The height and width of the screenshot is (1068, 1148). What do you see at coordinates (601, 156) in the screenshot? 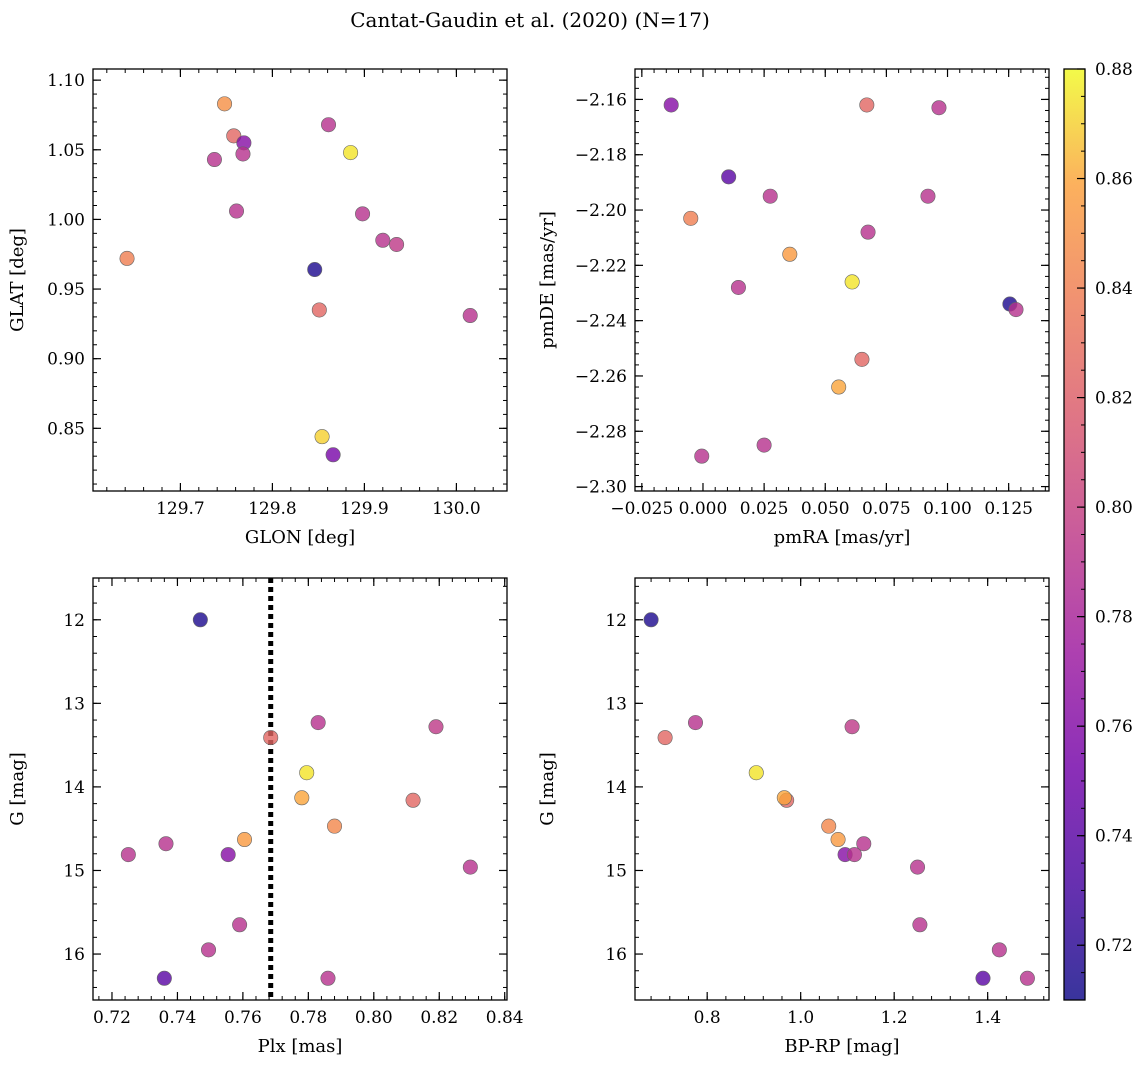
I see `y-tick-label: −2.18` at bounding box center [601, 156].